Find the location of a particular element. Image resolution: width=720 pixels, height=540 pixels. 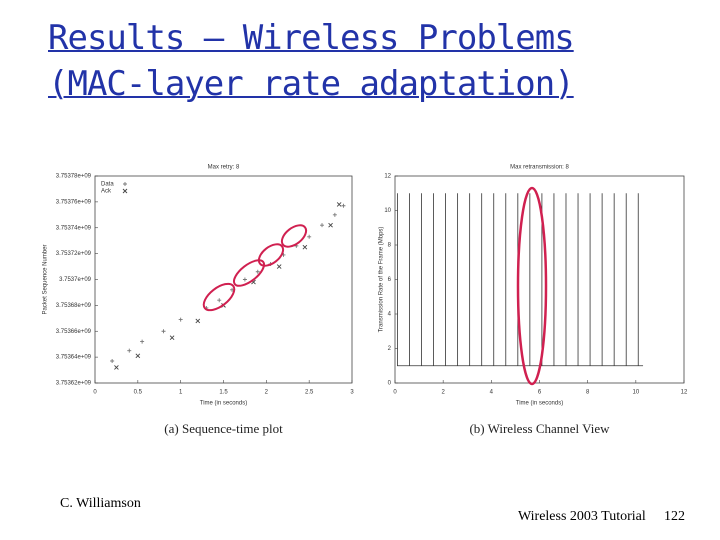

y-tick-label: 0 is located at coordinates (390, 384).